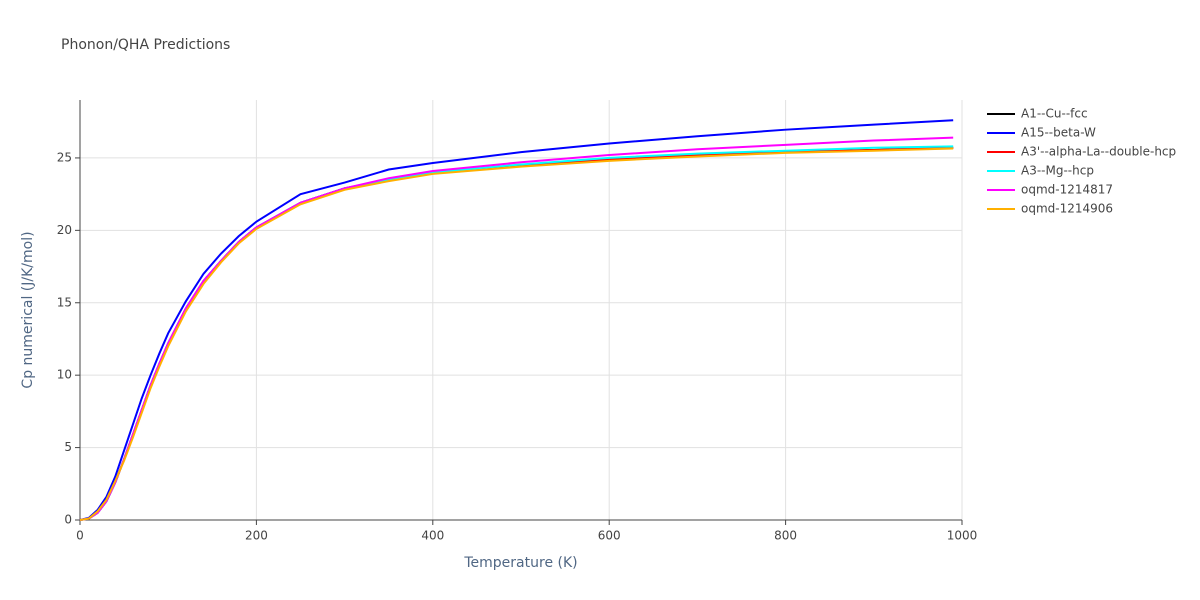 The image size is (1200, 600). I want to click on x-axis-title: Temperature (K), so click(520, 563).